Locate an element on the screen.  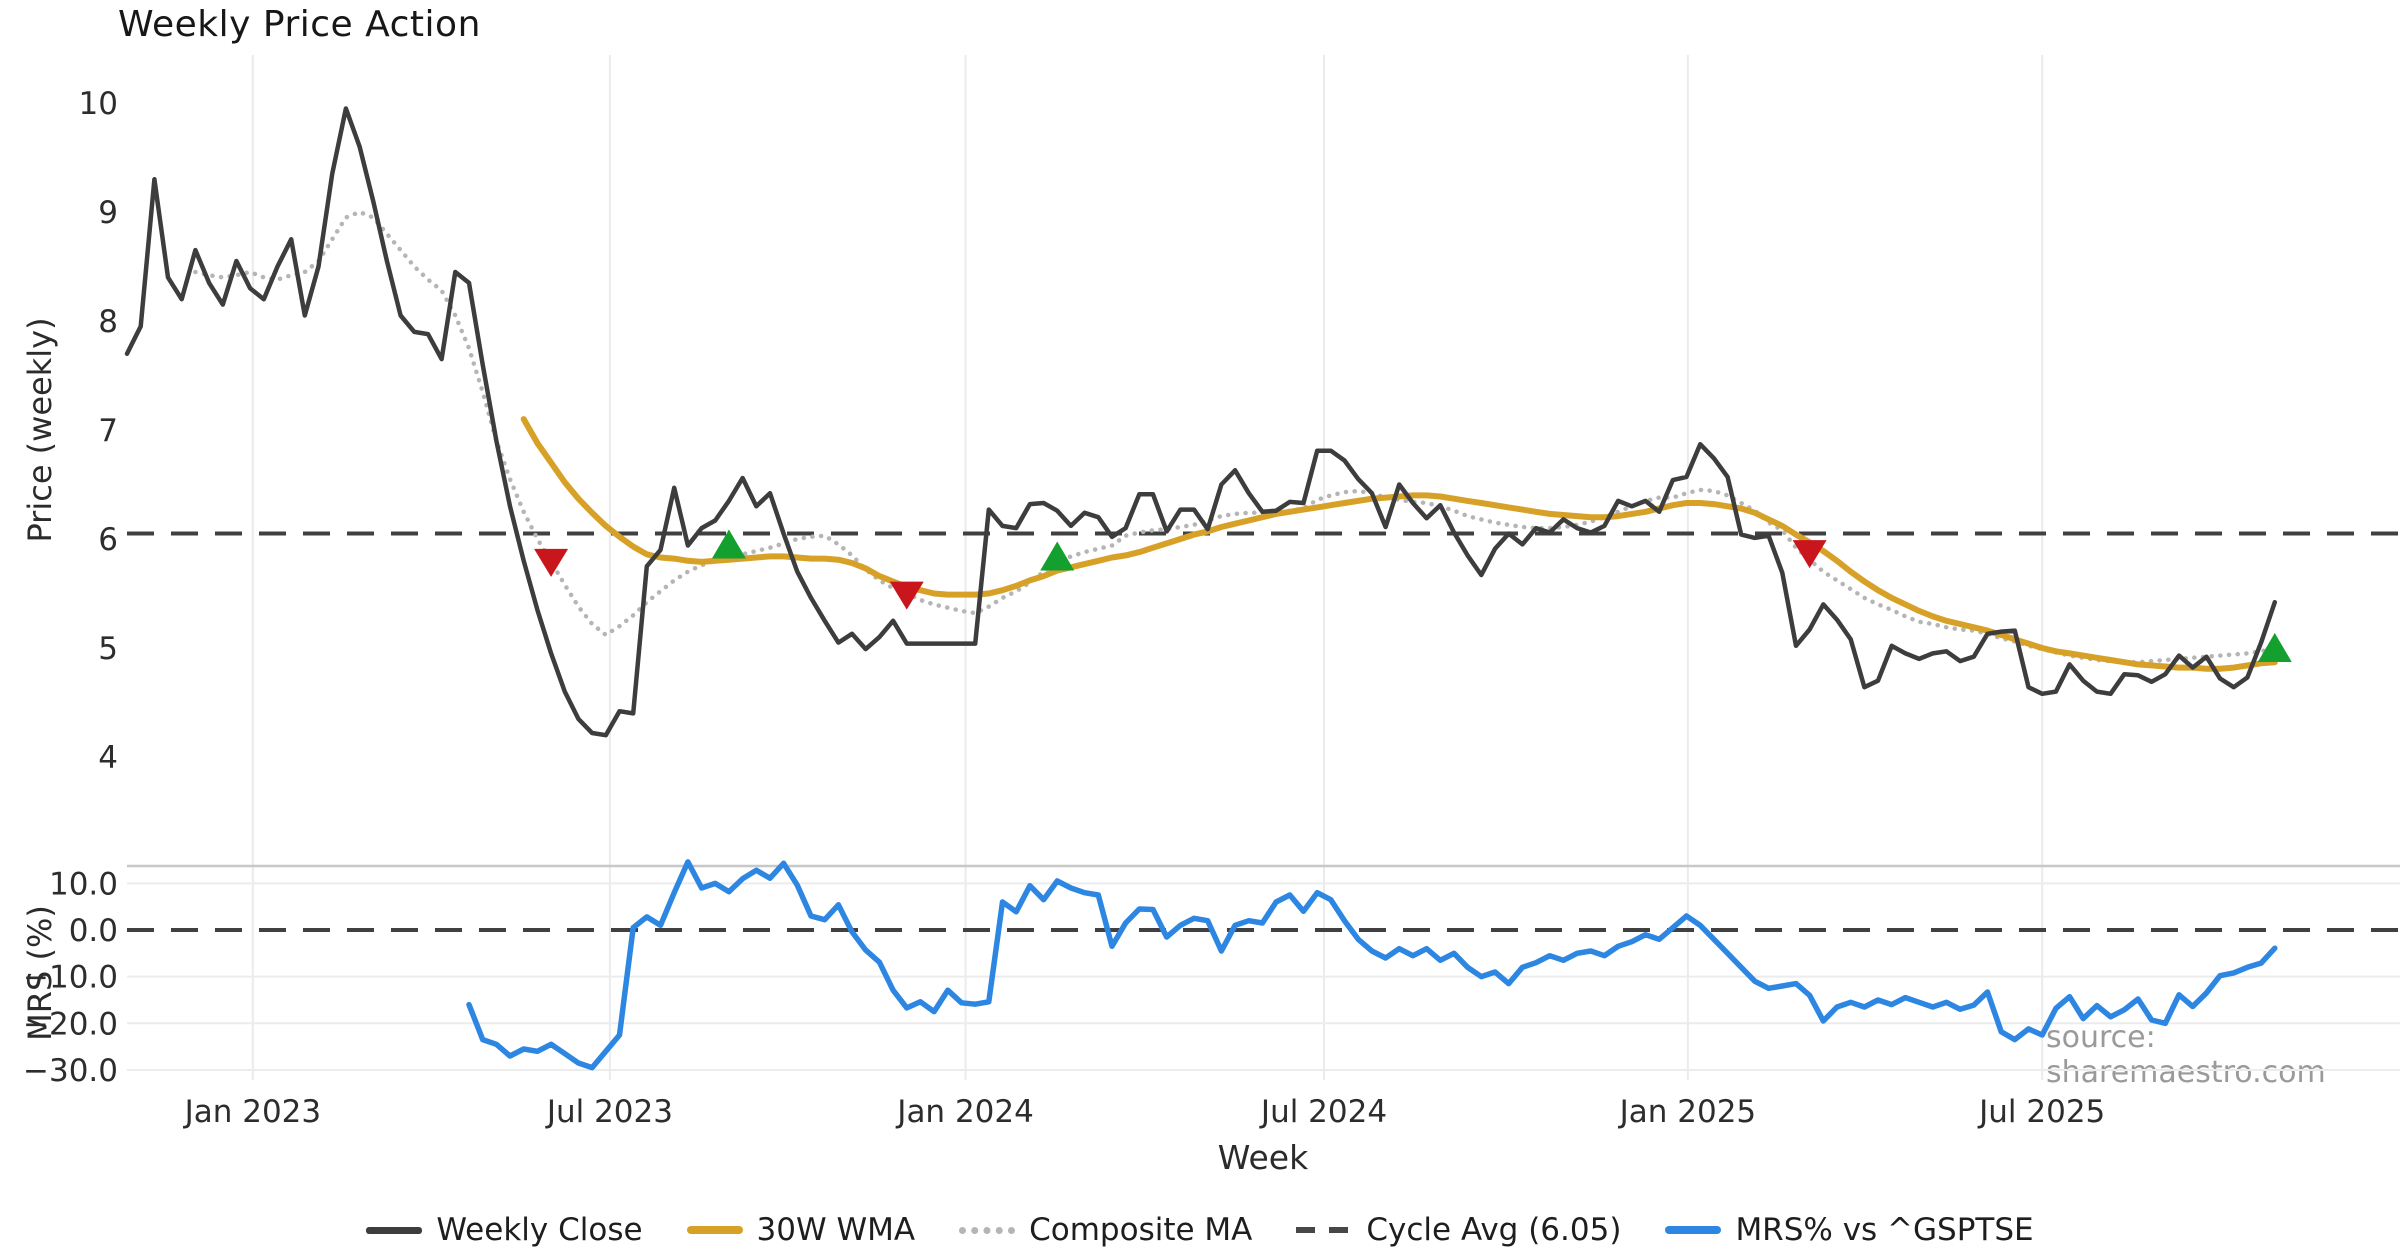
legend-label: MRS% vs ^GSPTSE is located at coordinates (1884, 1230).